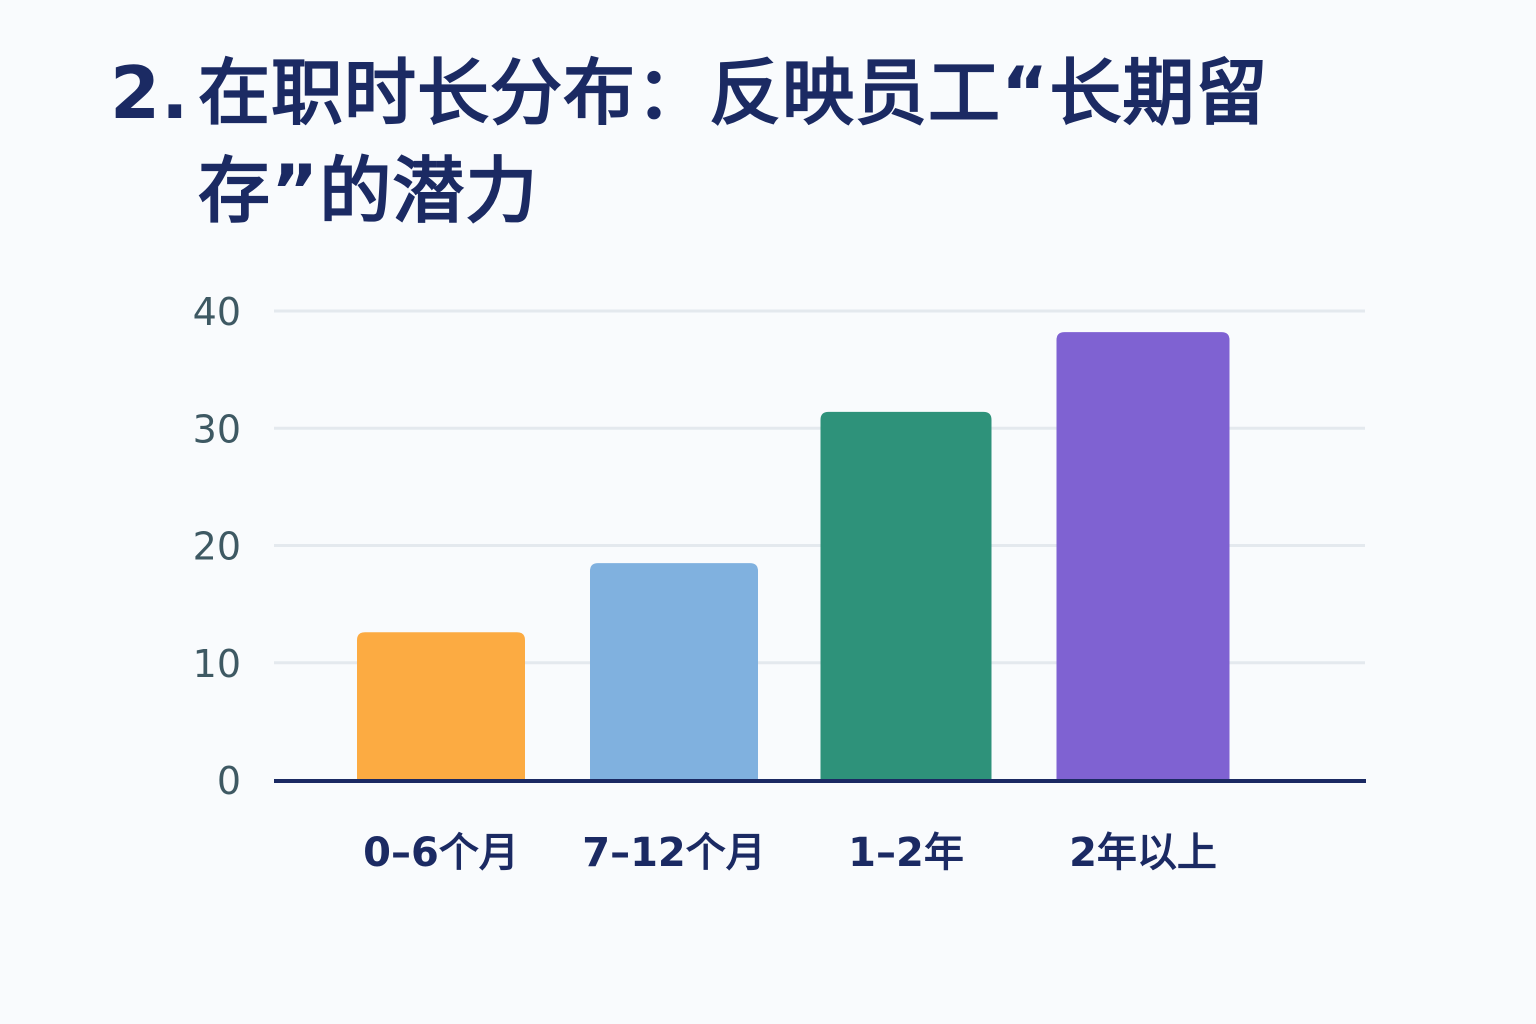  I want to click on x-axis-category-labels: 0–6个月 7–12个月 1–2年 2年以上, so click(790, 853).